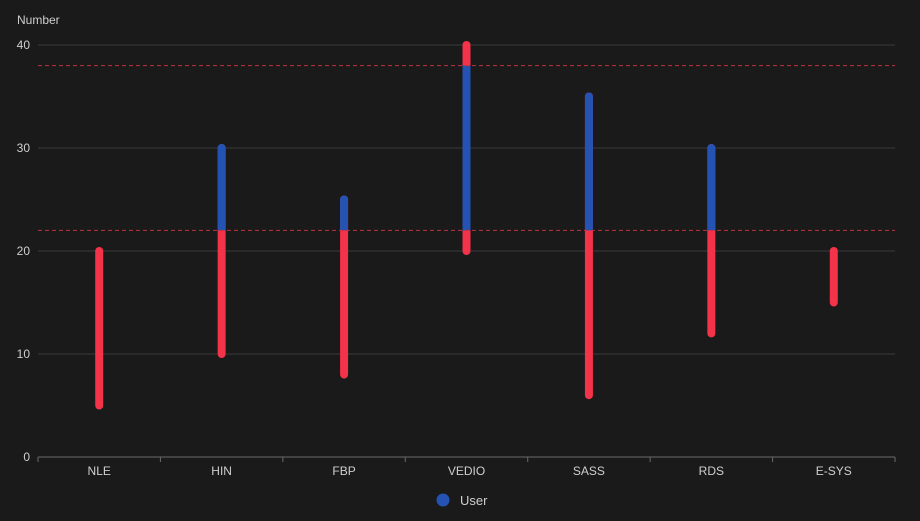 This screenshot has width=920, height=521. Describe the element at coordinates (711, 471) in the screenshot. I see `x-tick-label: RDS` at that location.